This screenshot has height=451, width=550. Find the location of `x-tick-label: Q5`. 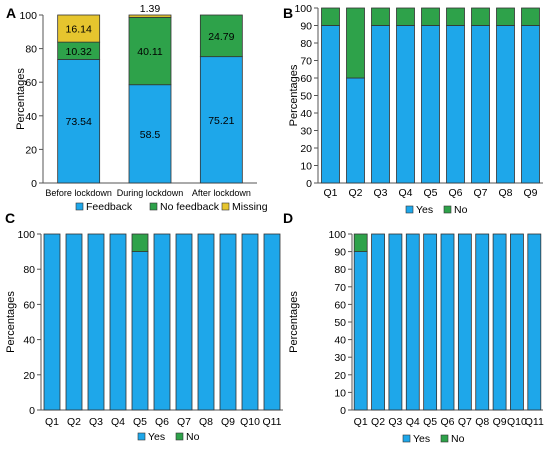

x-tick-label: Q5 is located at coordinates (430, 422).